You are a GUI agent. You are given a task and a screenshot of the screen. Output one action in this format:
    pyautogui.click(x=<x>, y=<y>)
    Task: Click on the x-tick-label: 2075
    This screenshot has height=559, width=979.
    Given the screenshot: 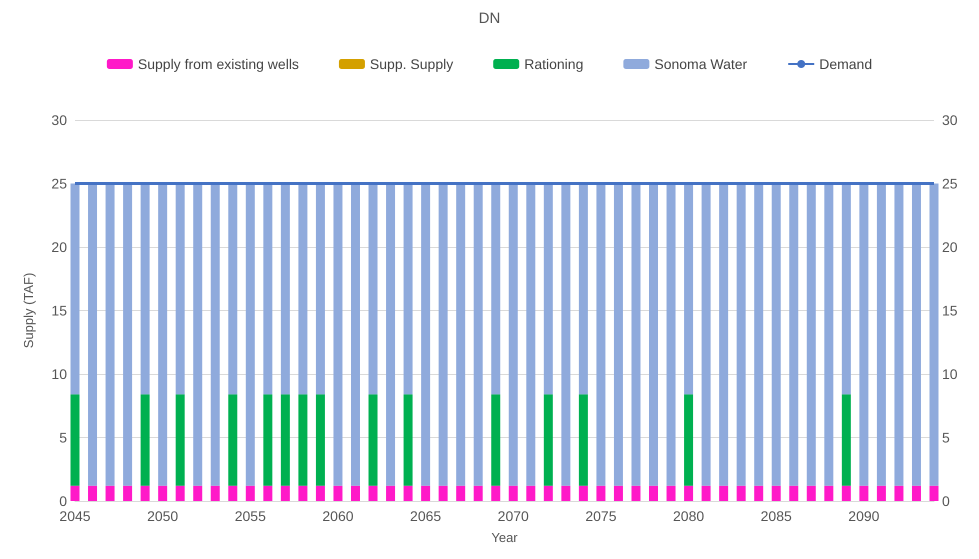 What is the action you would take?
    pyautogui.click(x=601, y=516)
    